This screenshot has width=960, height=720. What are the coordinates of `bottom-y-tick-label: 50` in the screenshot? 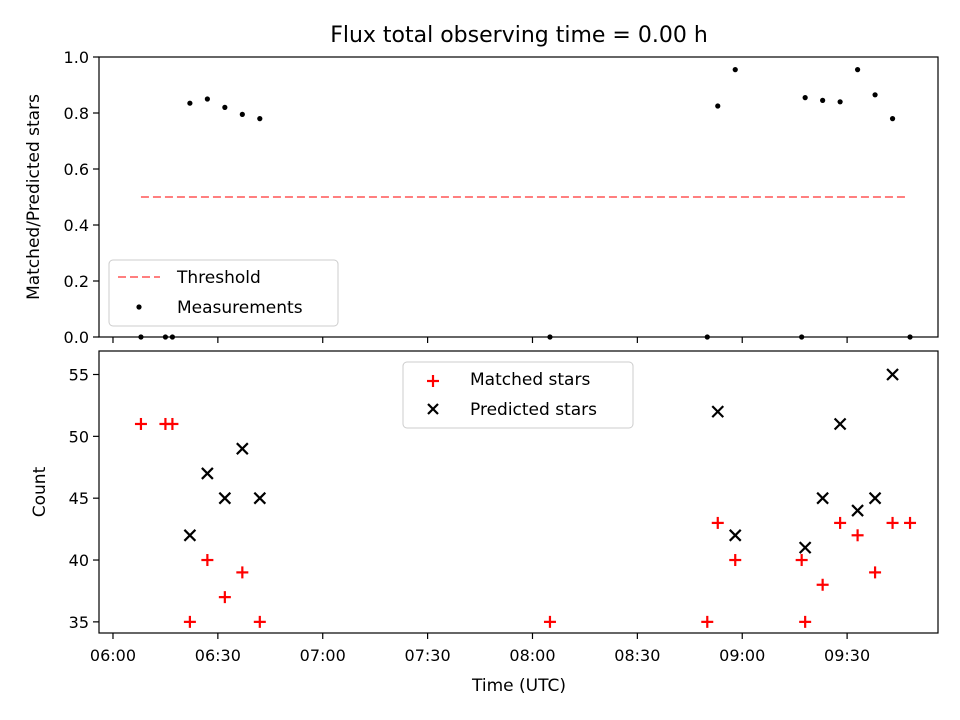 It's located at (79, 436).